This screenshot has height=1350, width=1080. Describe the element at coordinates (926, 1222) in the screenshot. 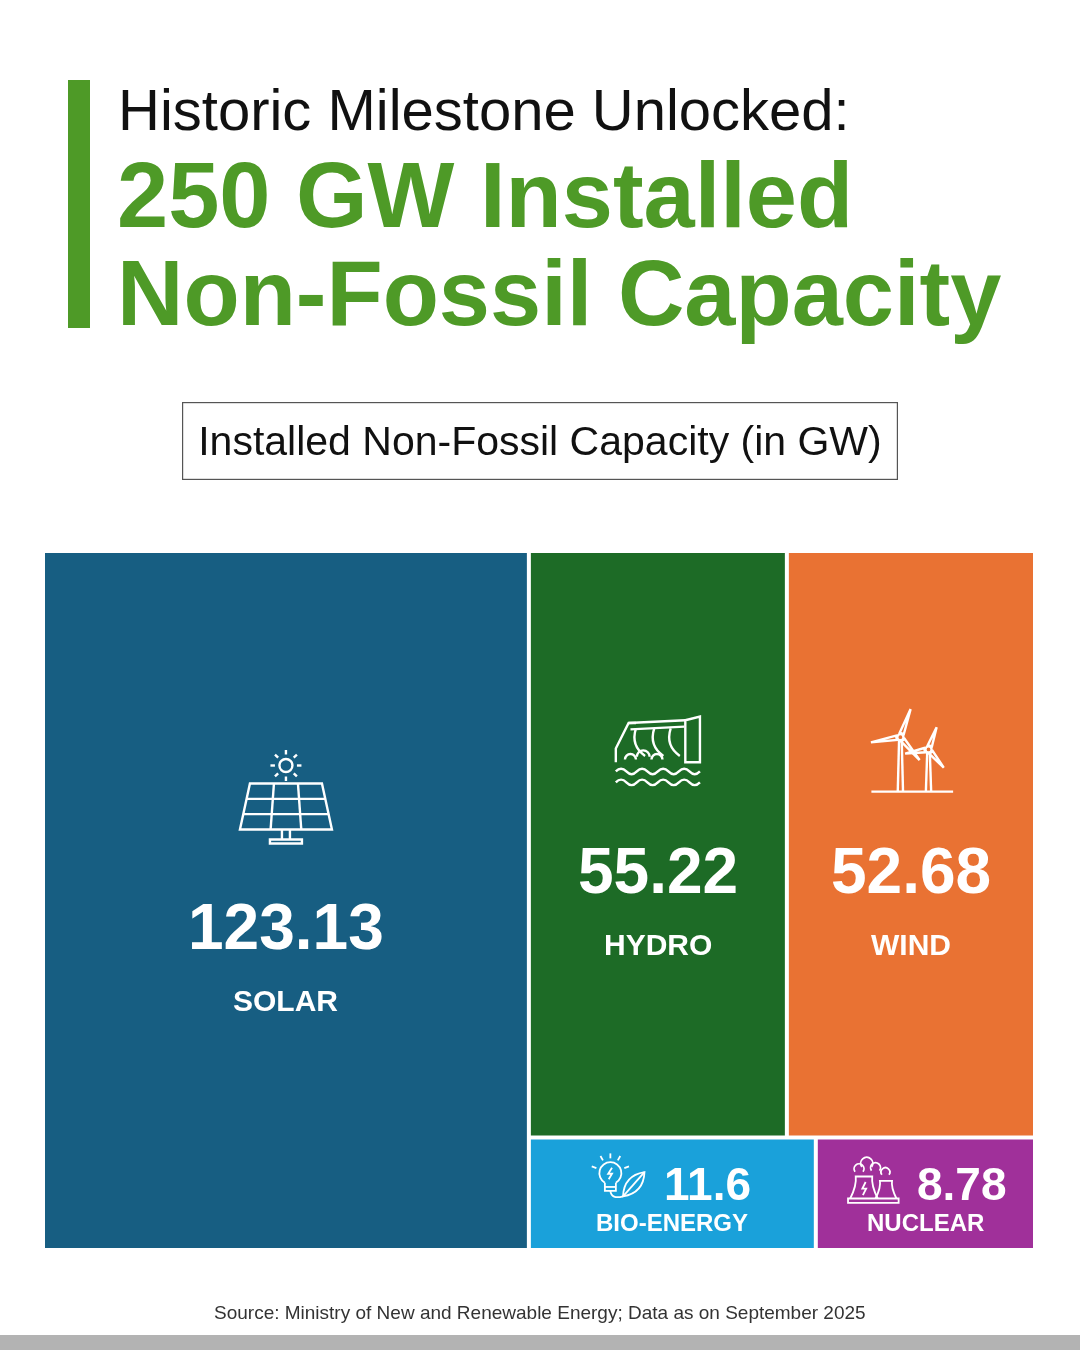

I see `category-label: NUCLEAR` at that location.